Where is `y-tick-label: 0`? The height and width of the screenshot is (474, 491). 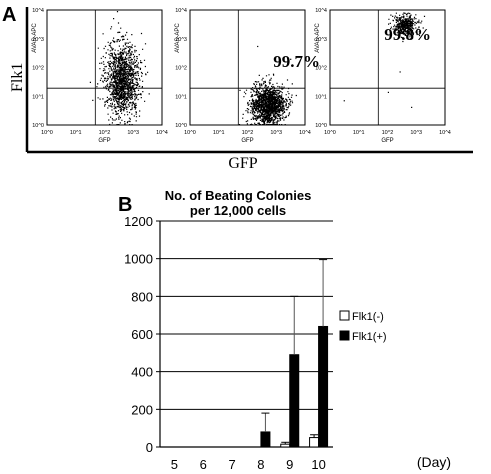 y-tick-label: 0 is located at coordinates (149, 447).